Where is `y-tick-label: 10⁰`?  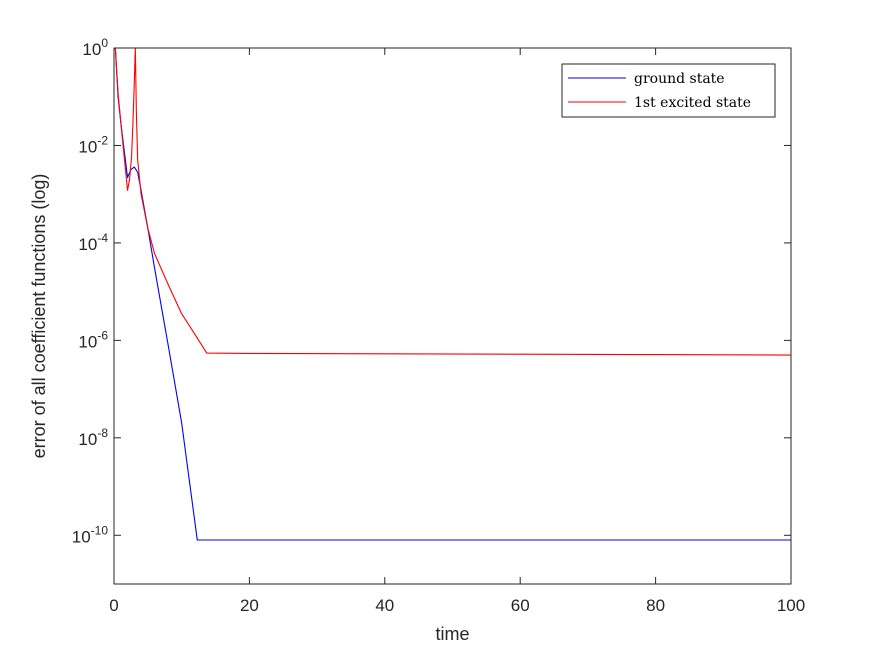
y-tick-label: 10⁰ is located at coordinates (95, 47).